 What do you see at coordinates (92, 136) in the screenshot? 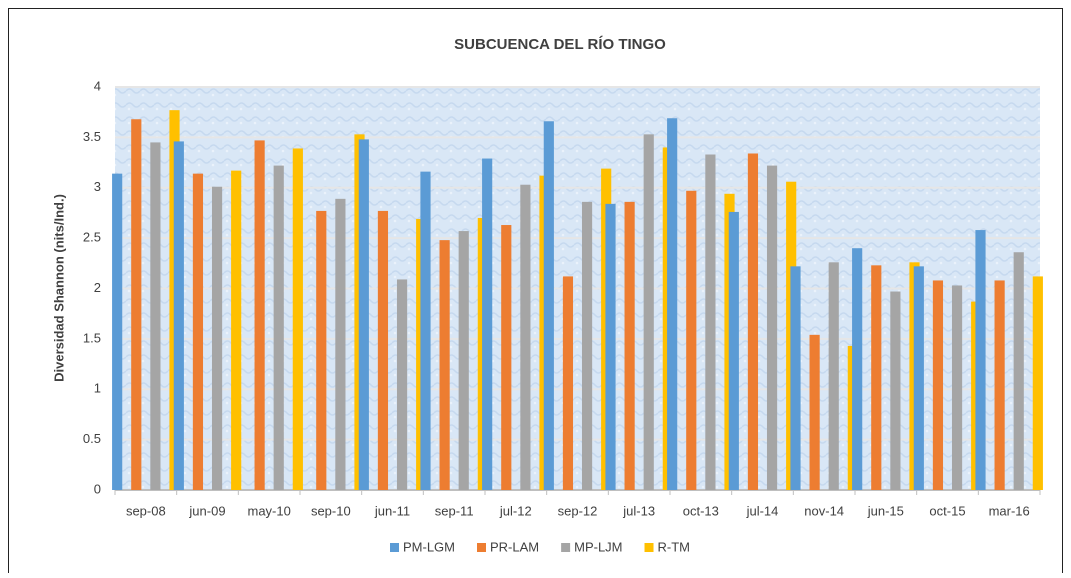
I see `y-tick-label: 3.5` at bounding box center [92, 136].